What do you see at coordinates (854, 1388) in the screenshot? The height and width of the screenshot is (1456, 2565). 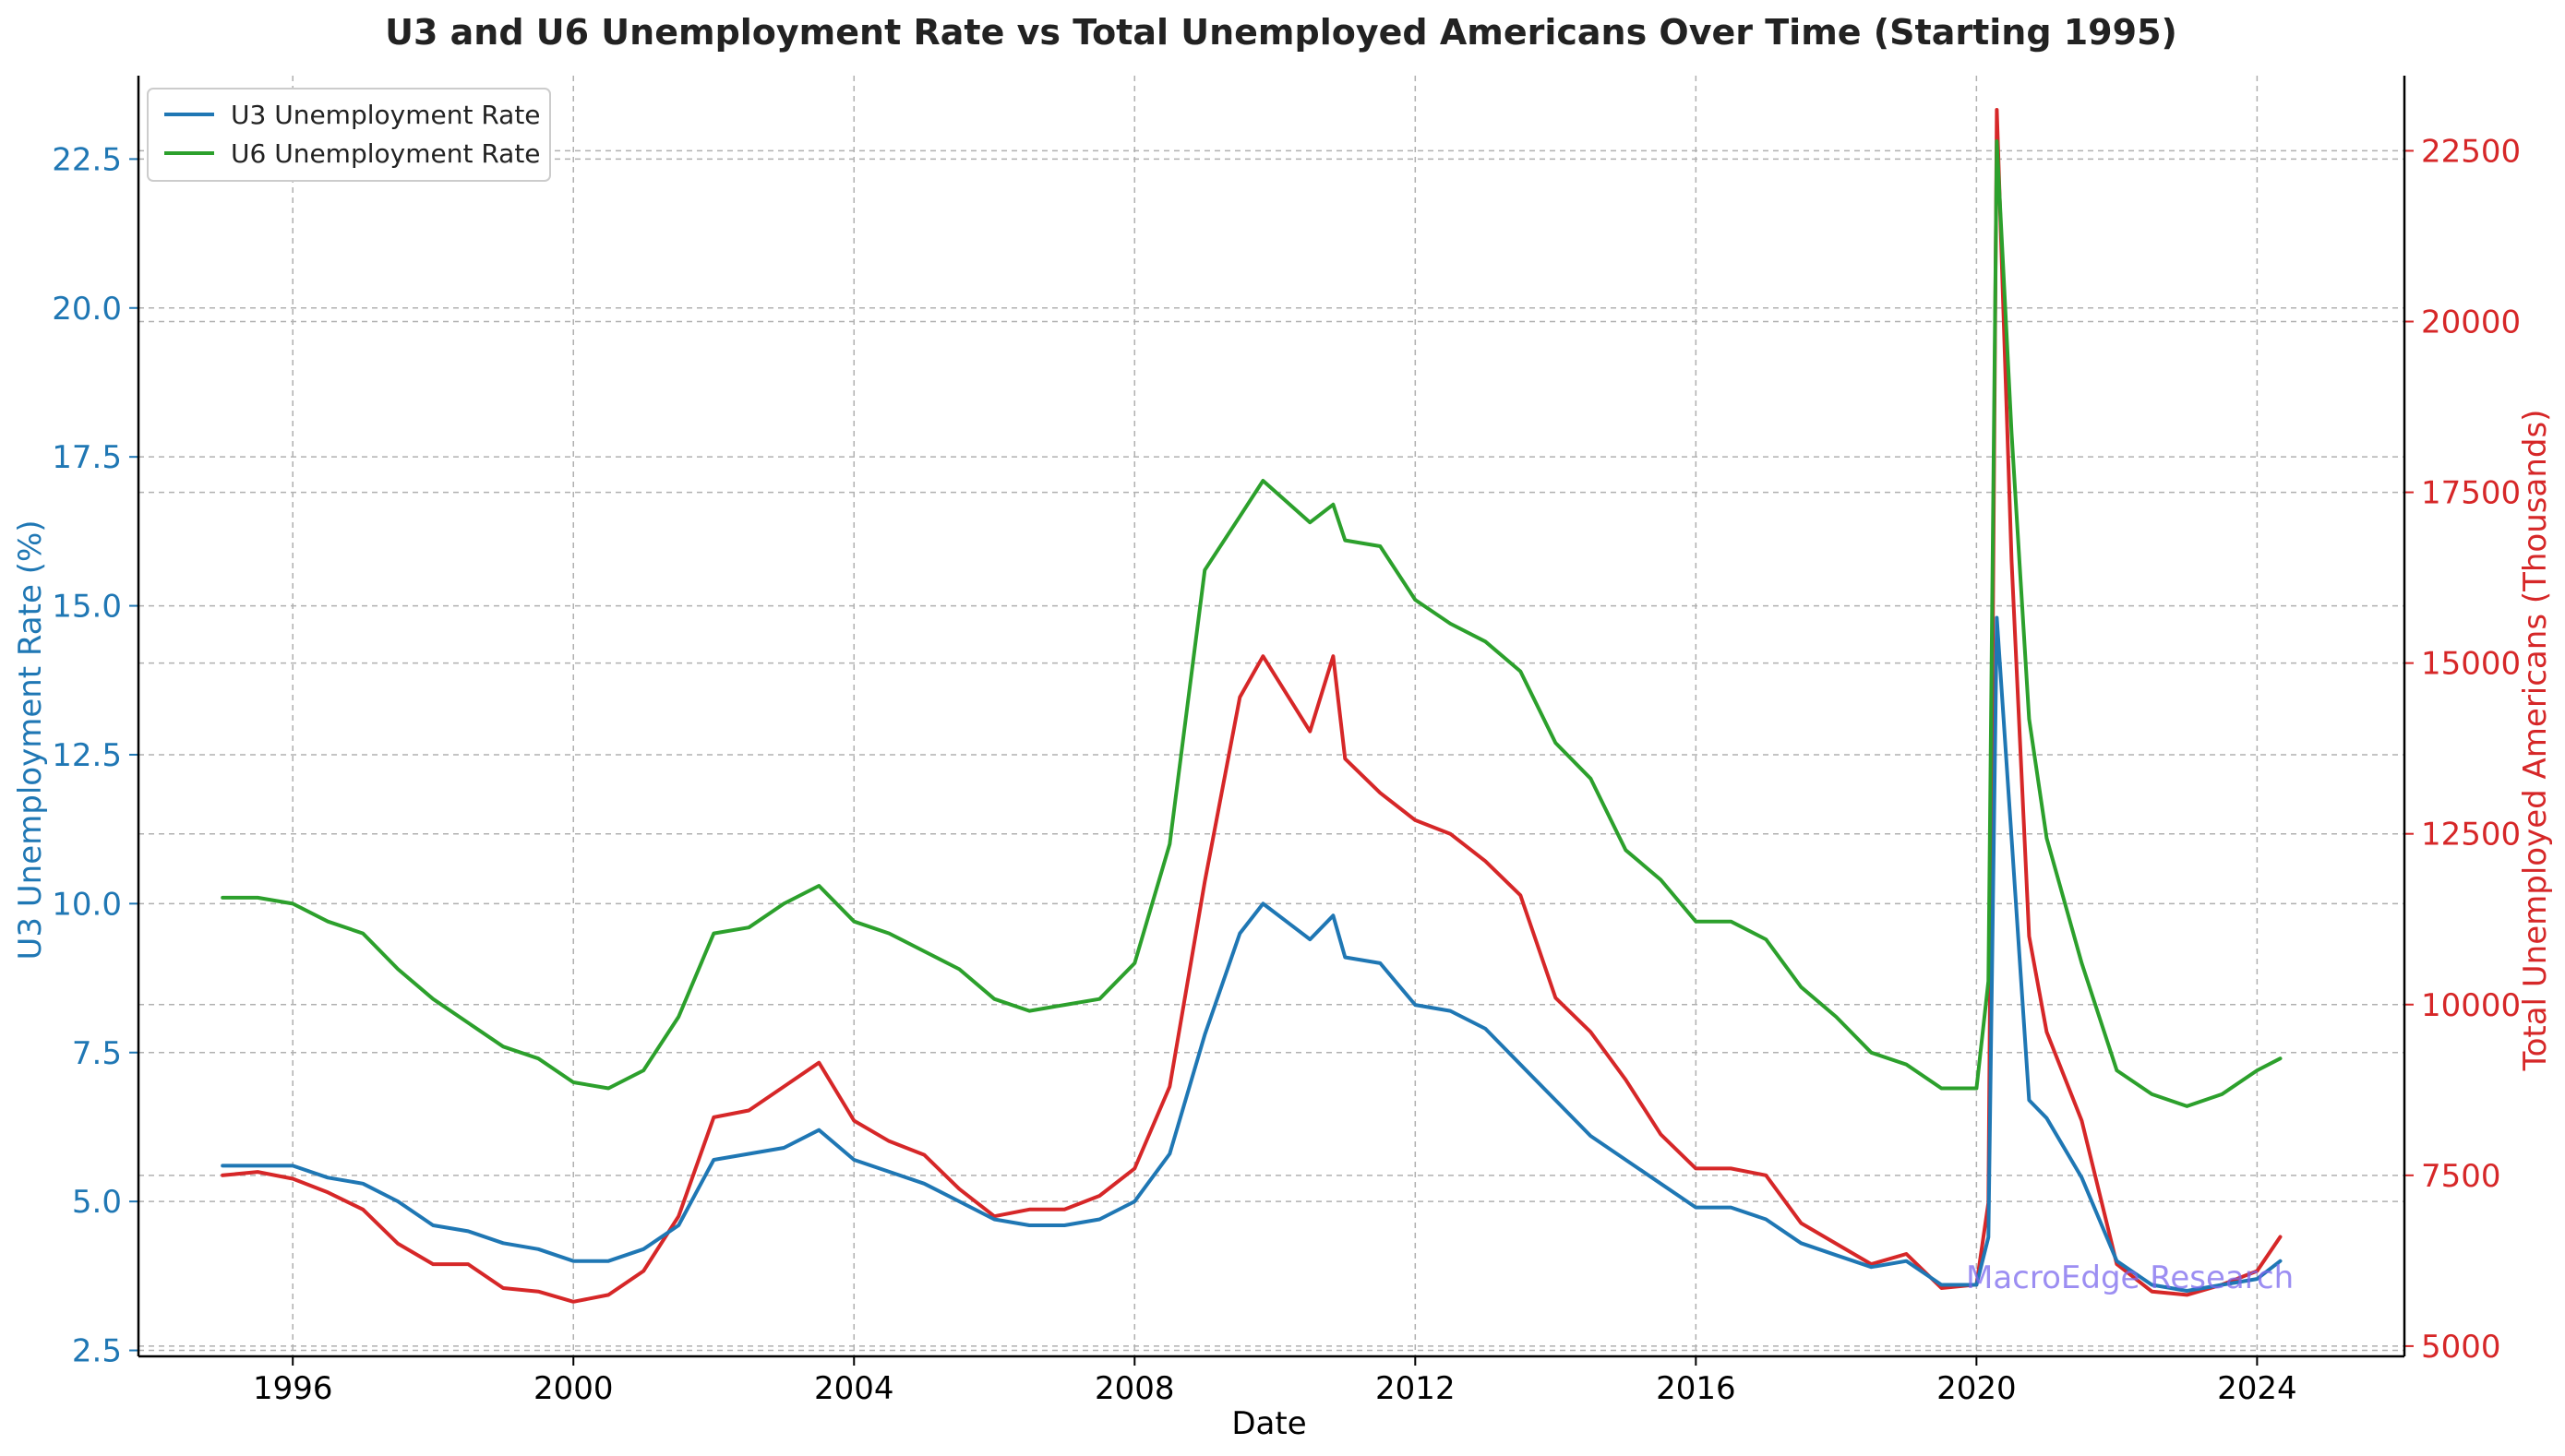 I see `x-tick-label: 2004` at bounding box center [854, 1388].